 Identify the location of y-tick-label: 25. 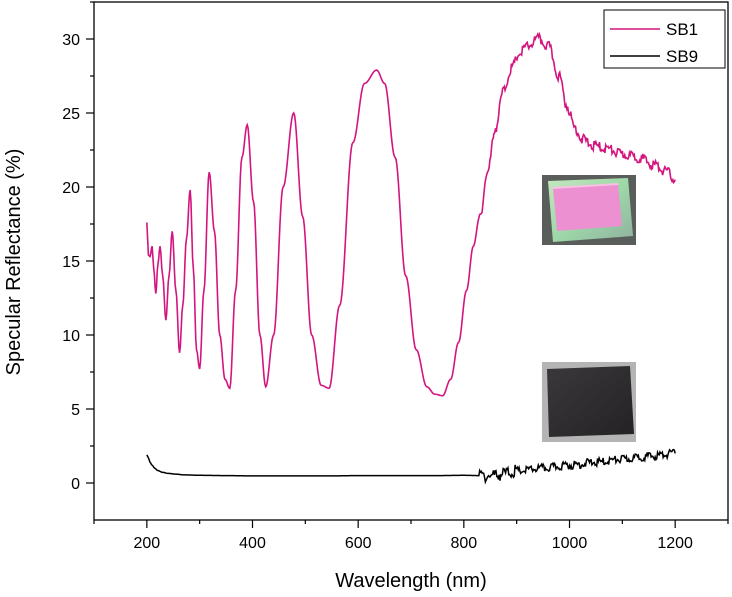
(71, 114).